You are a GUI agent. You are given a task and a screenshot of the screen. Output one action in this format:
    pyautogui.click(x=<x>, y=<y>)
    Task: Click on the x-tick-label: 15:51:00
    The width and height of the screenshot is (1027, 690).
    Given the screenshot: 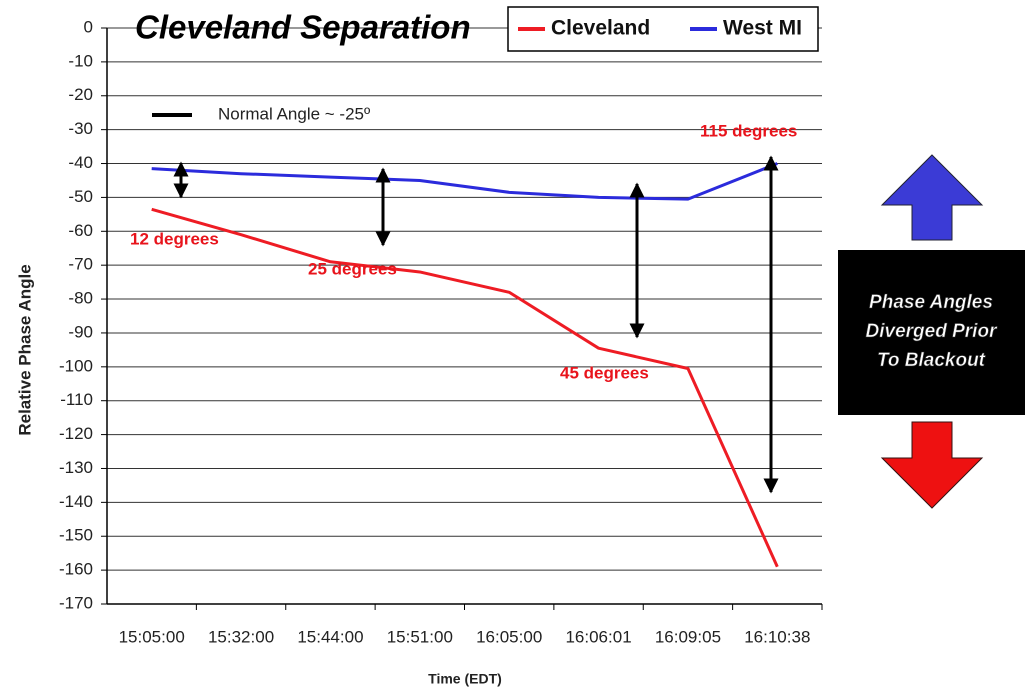 What is the action you would take?
    pyautogui.click(x=420, y=636)
    